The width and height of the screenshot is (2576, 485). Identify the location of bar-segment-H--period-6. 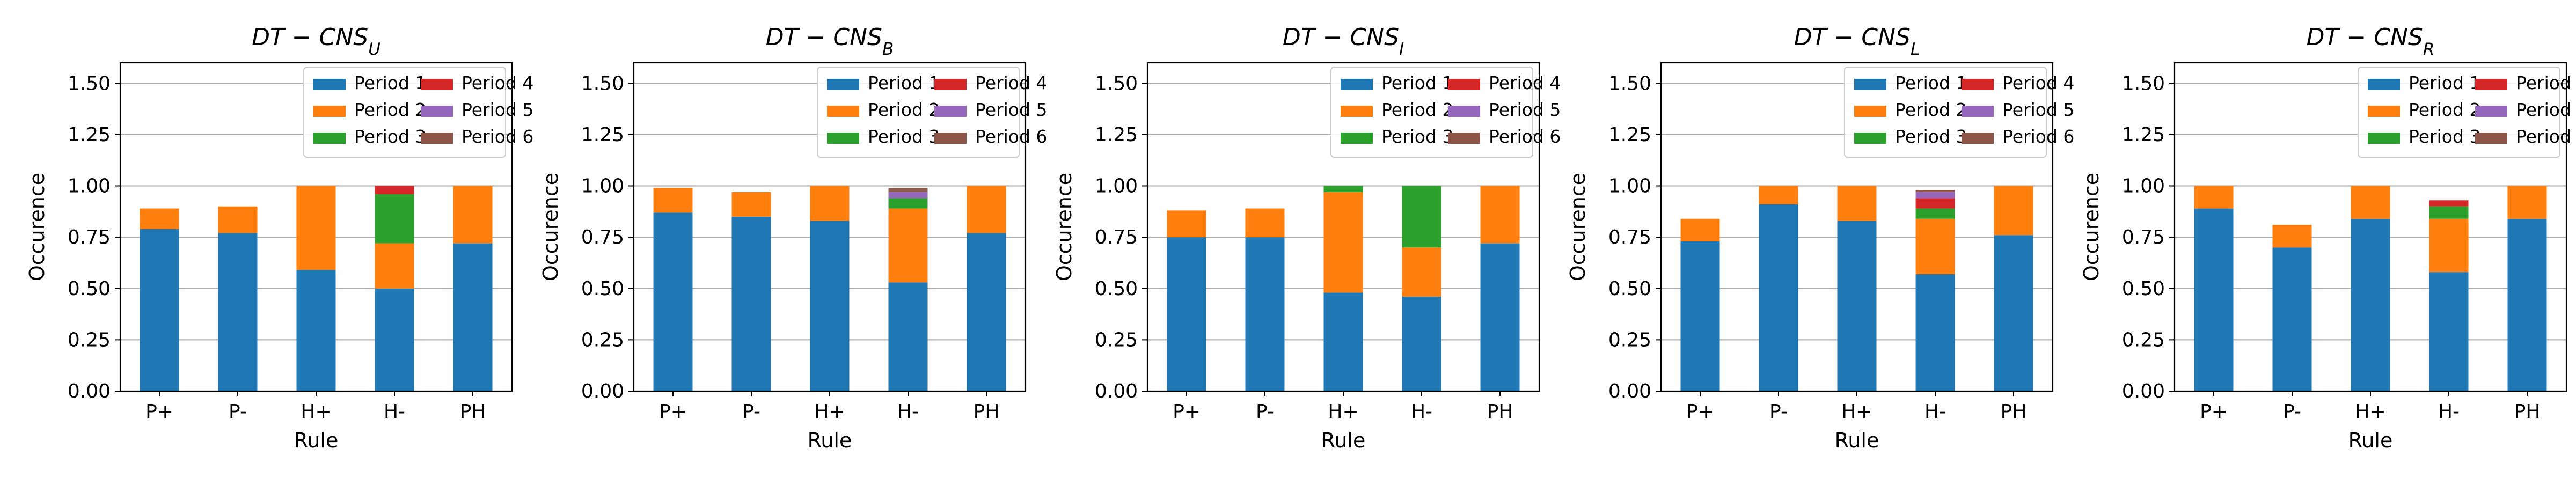
(908, 190).